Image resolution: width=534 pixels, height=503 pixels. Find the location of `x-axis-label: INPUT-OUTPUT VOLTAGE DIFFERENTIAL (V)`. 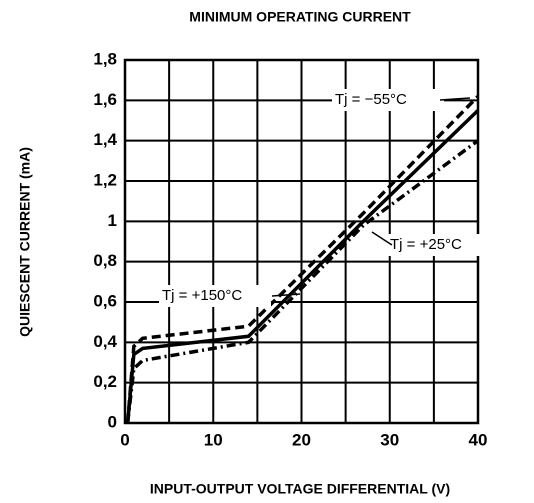

x-axis-label: INPUT-OUTPUT VOLTAGE DIFFERENTIAL (V) is located at coordinates (300, 489).